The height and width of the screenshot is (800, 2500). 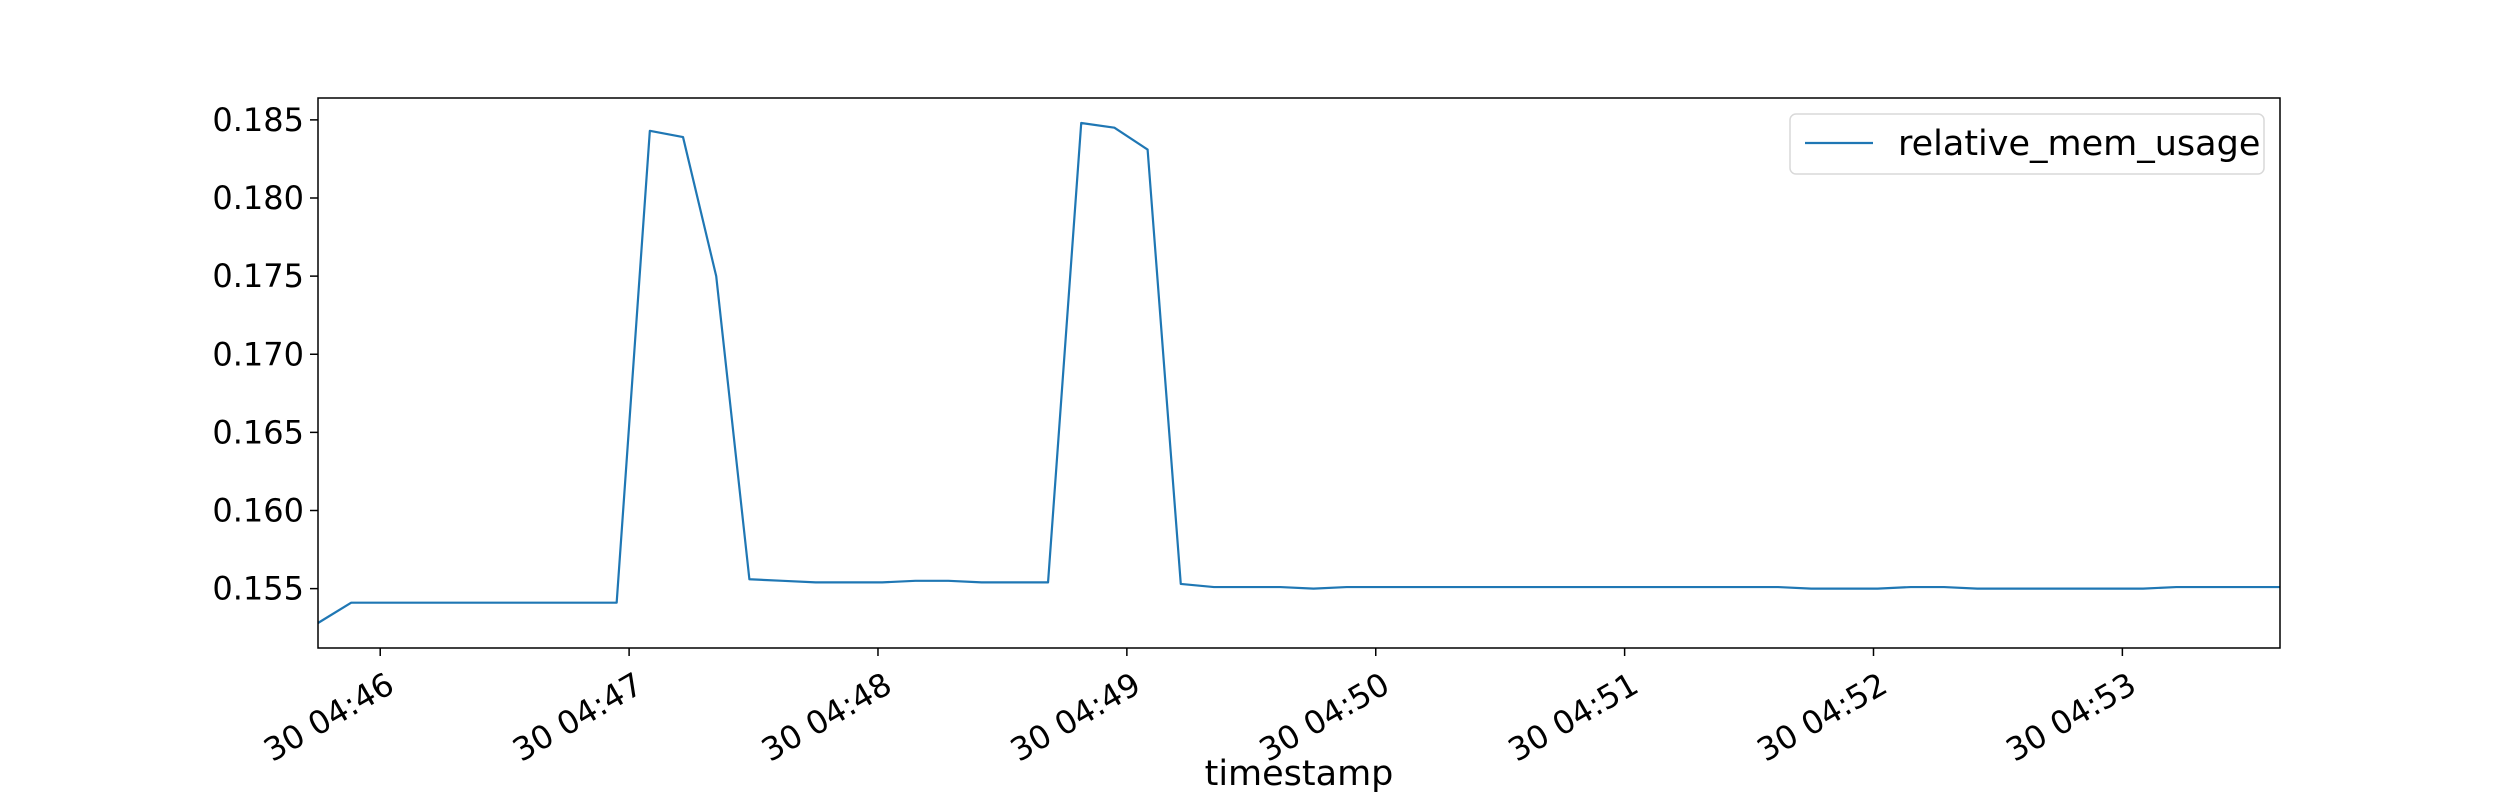 I want to click on y-axis: 0.155 0.160 0.165 0.170 0.175 0.180 0.185, so click(x=265, y=354).